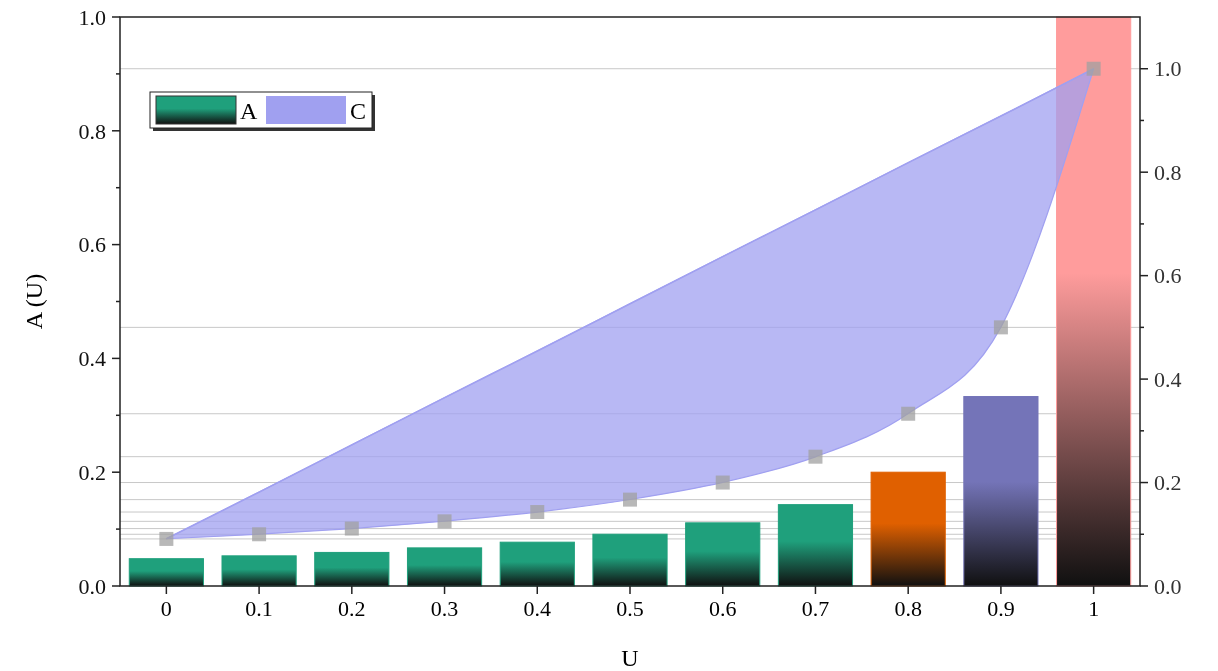 The image size is (1218, 671). What do you see at coordinates (630, 608) in the screenshot?
I see `x-tick-label: 0.5` at bounding box center [630, 608].